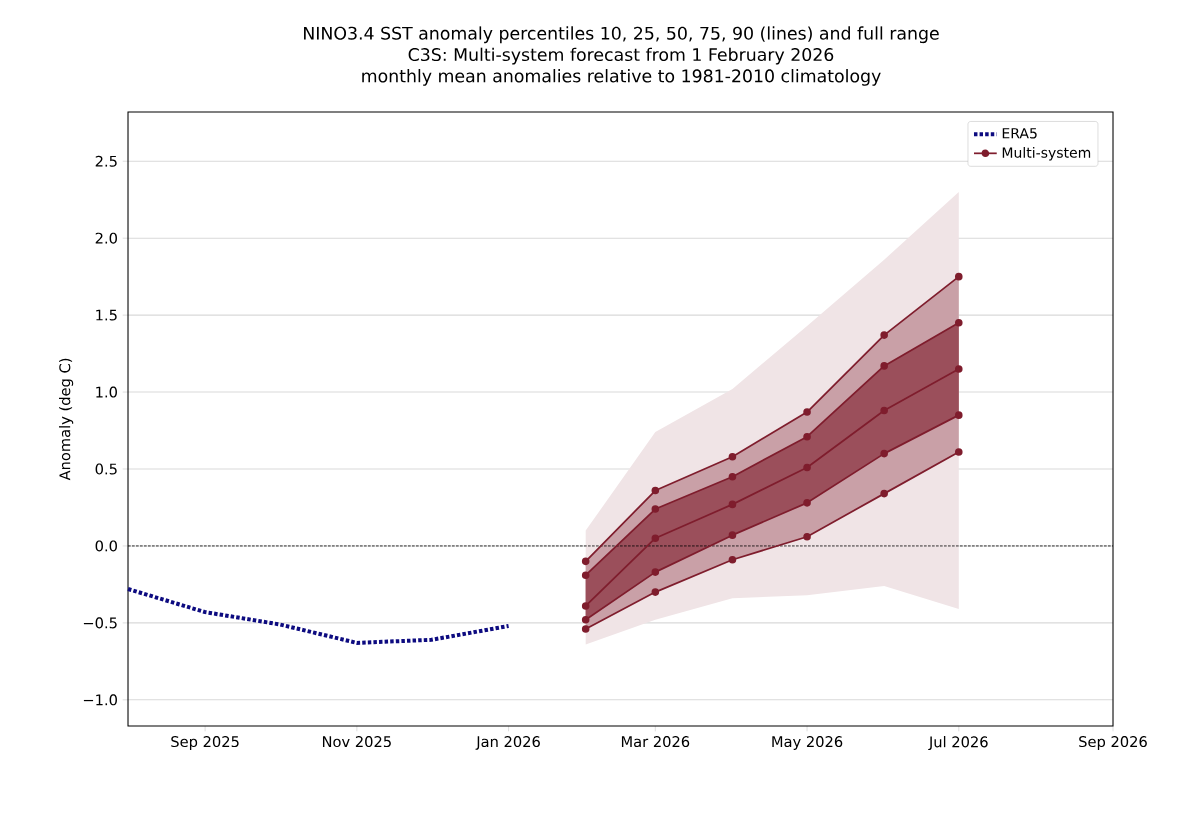 Image resolution: width=1191 pixels, height=823 pixels. Describe the element at coordinates (507, 743) in the screenshot. I see `x-tick-label: Jan 2026` at that location.